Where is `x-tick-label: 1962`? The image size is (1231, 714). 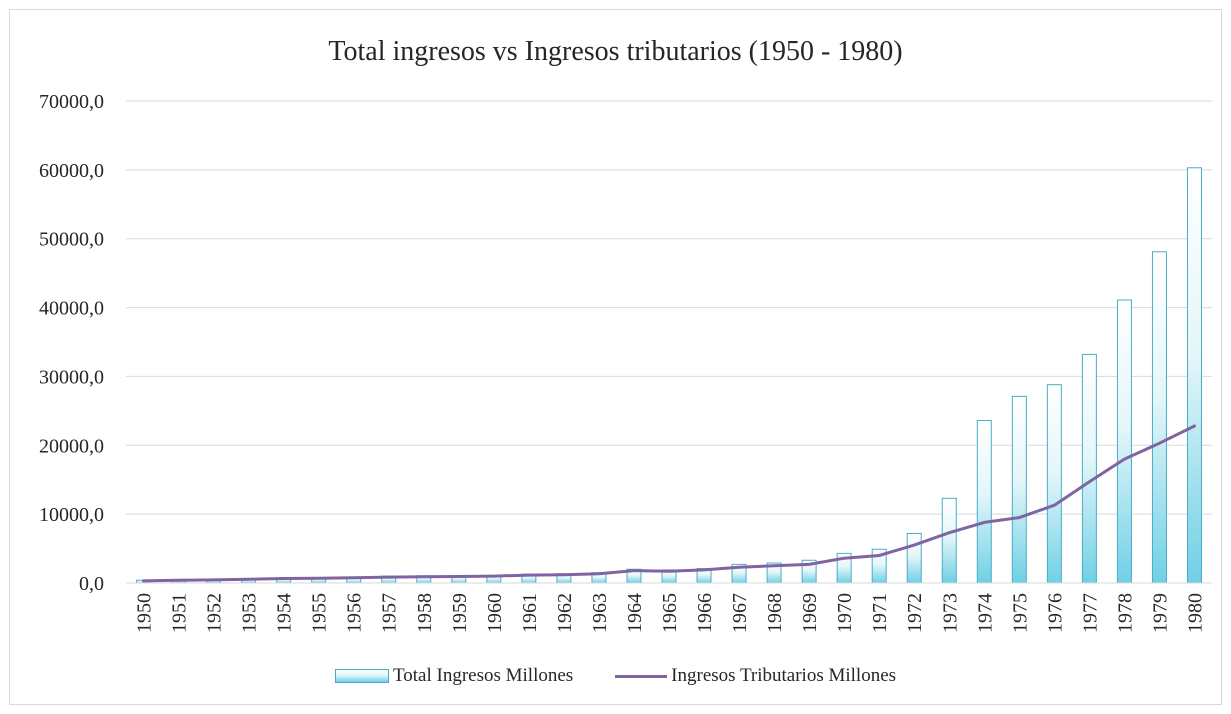 x-tick-label: 1962 is located at coordinates (565, 613).